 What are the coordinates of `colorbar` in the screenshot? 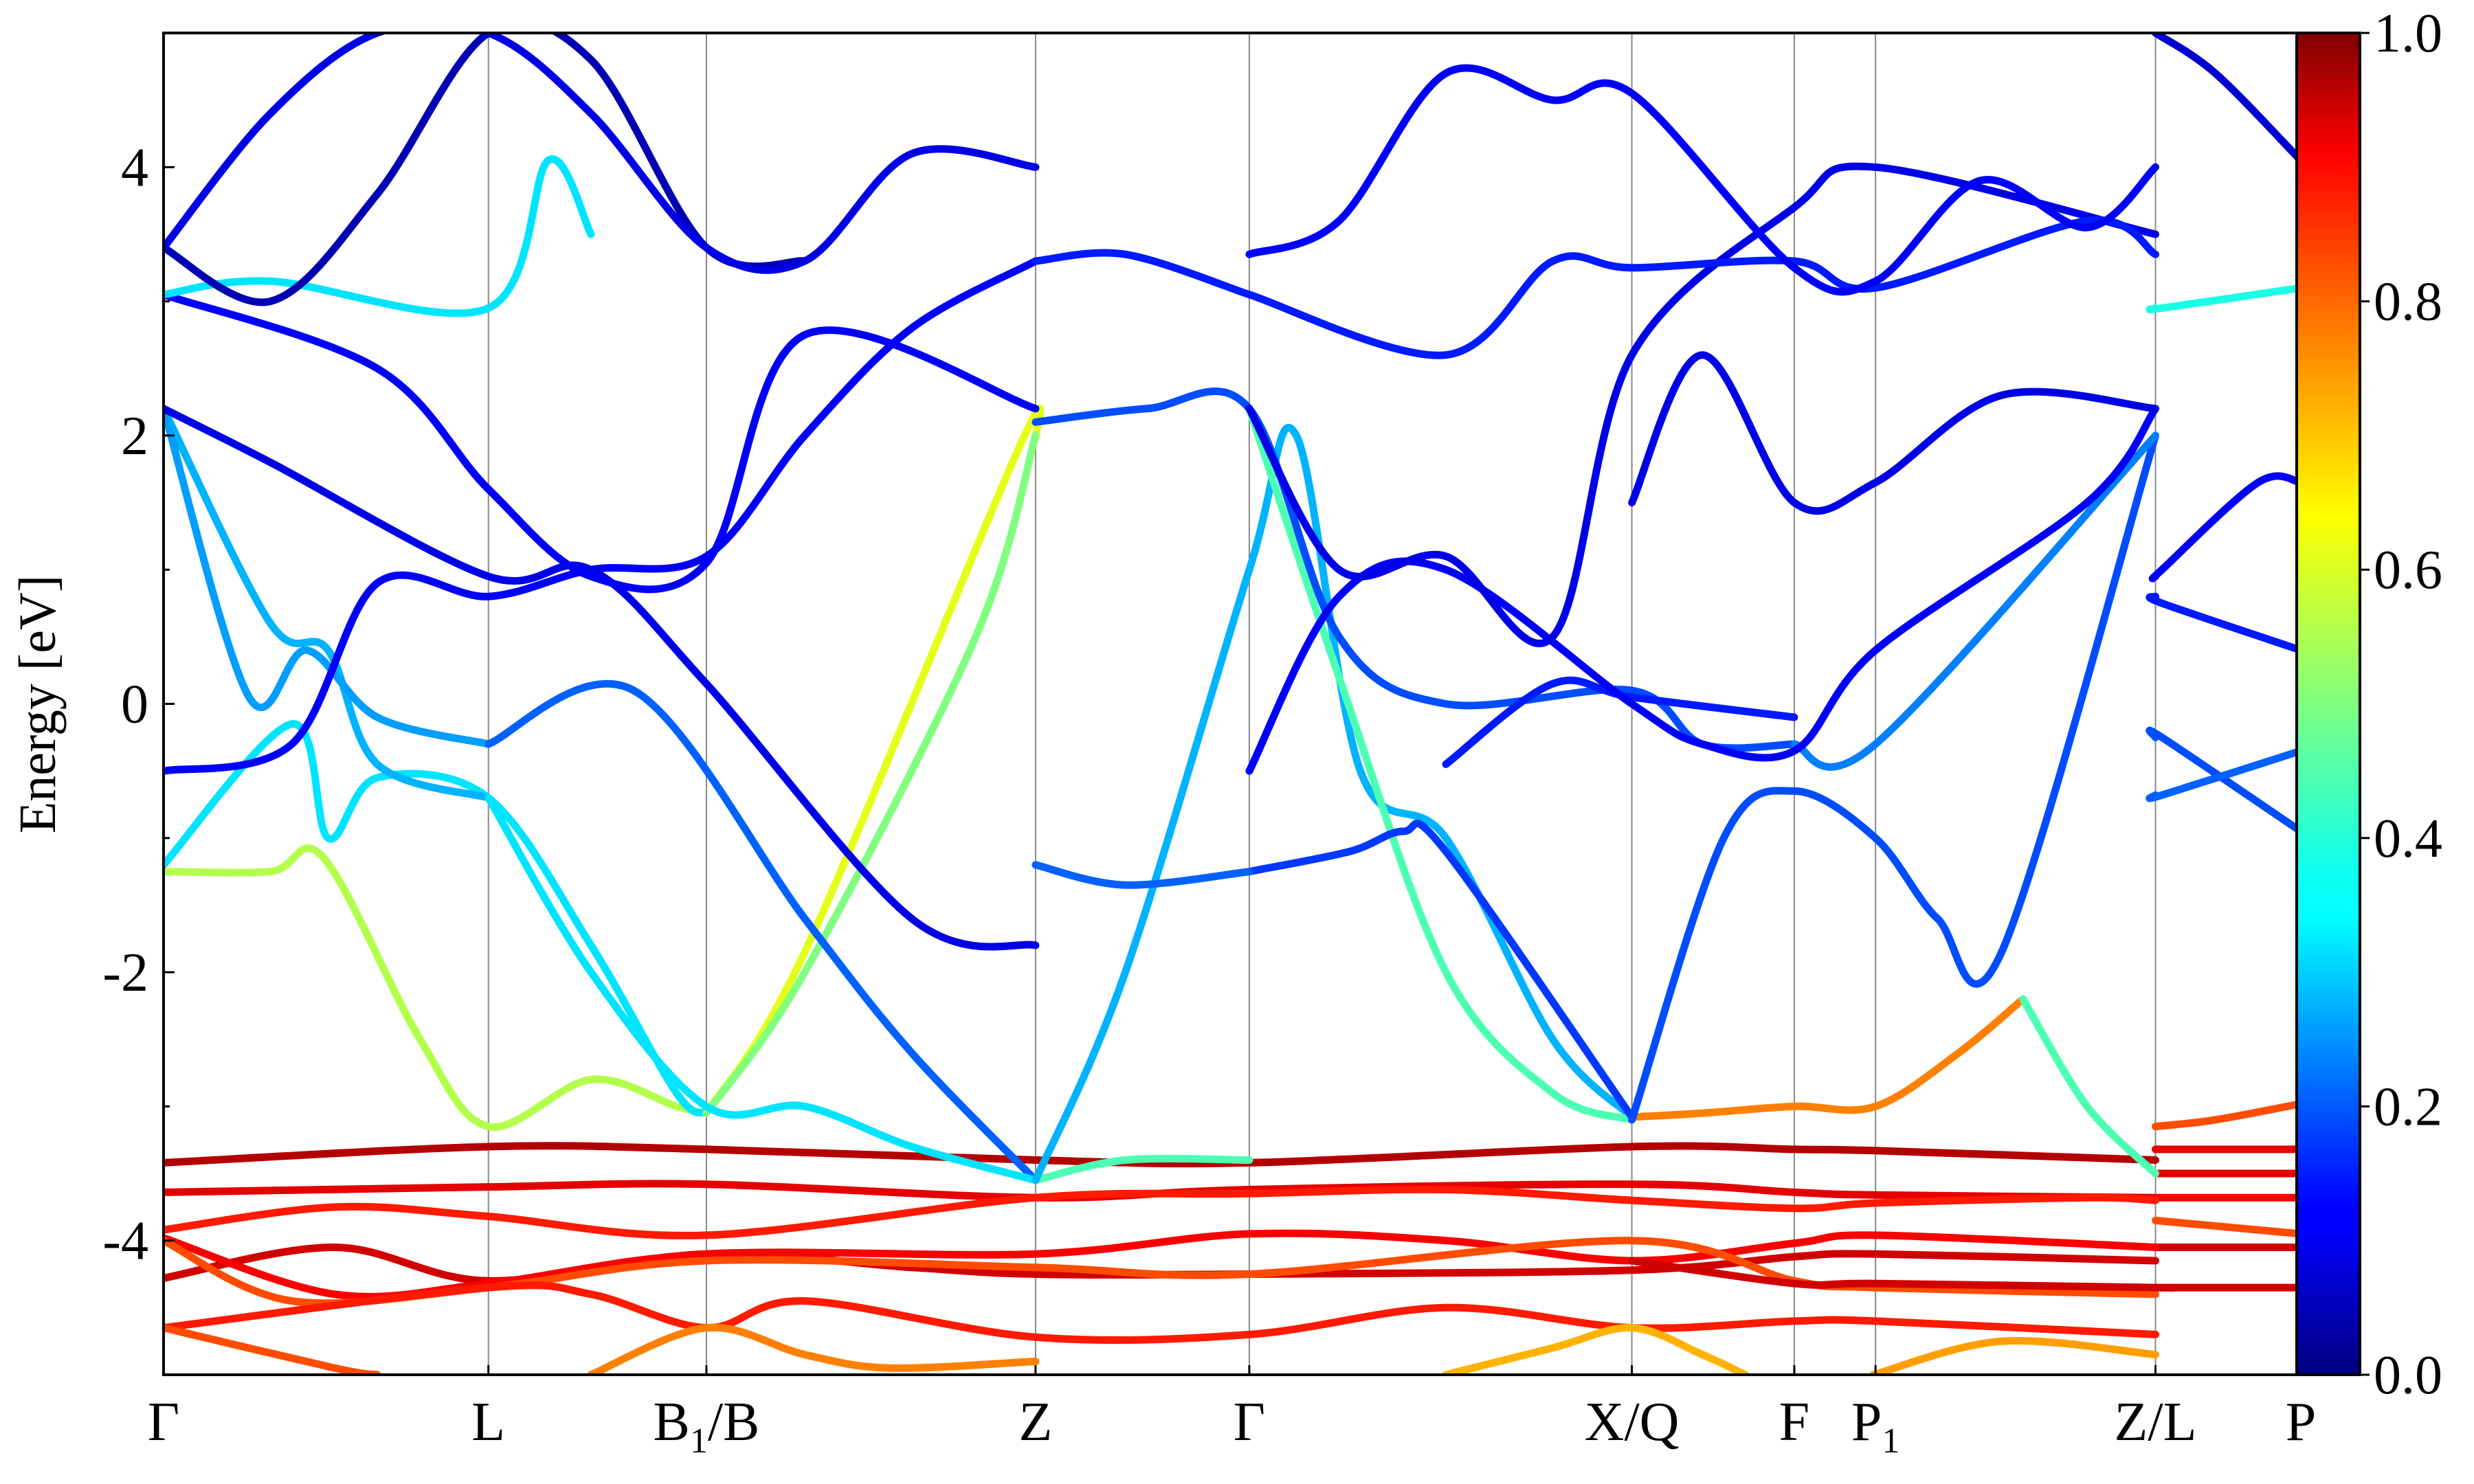 It's located at (2328, 704).